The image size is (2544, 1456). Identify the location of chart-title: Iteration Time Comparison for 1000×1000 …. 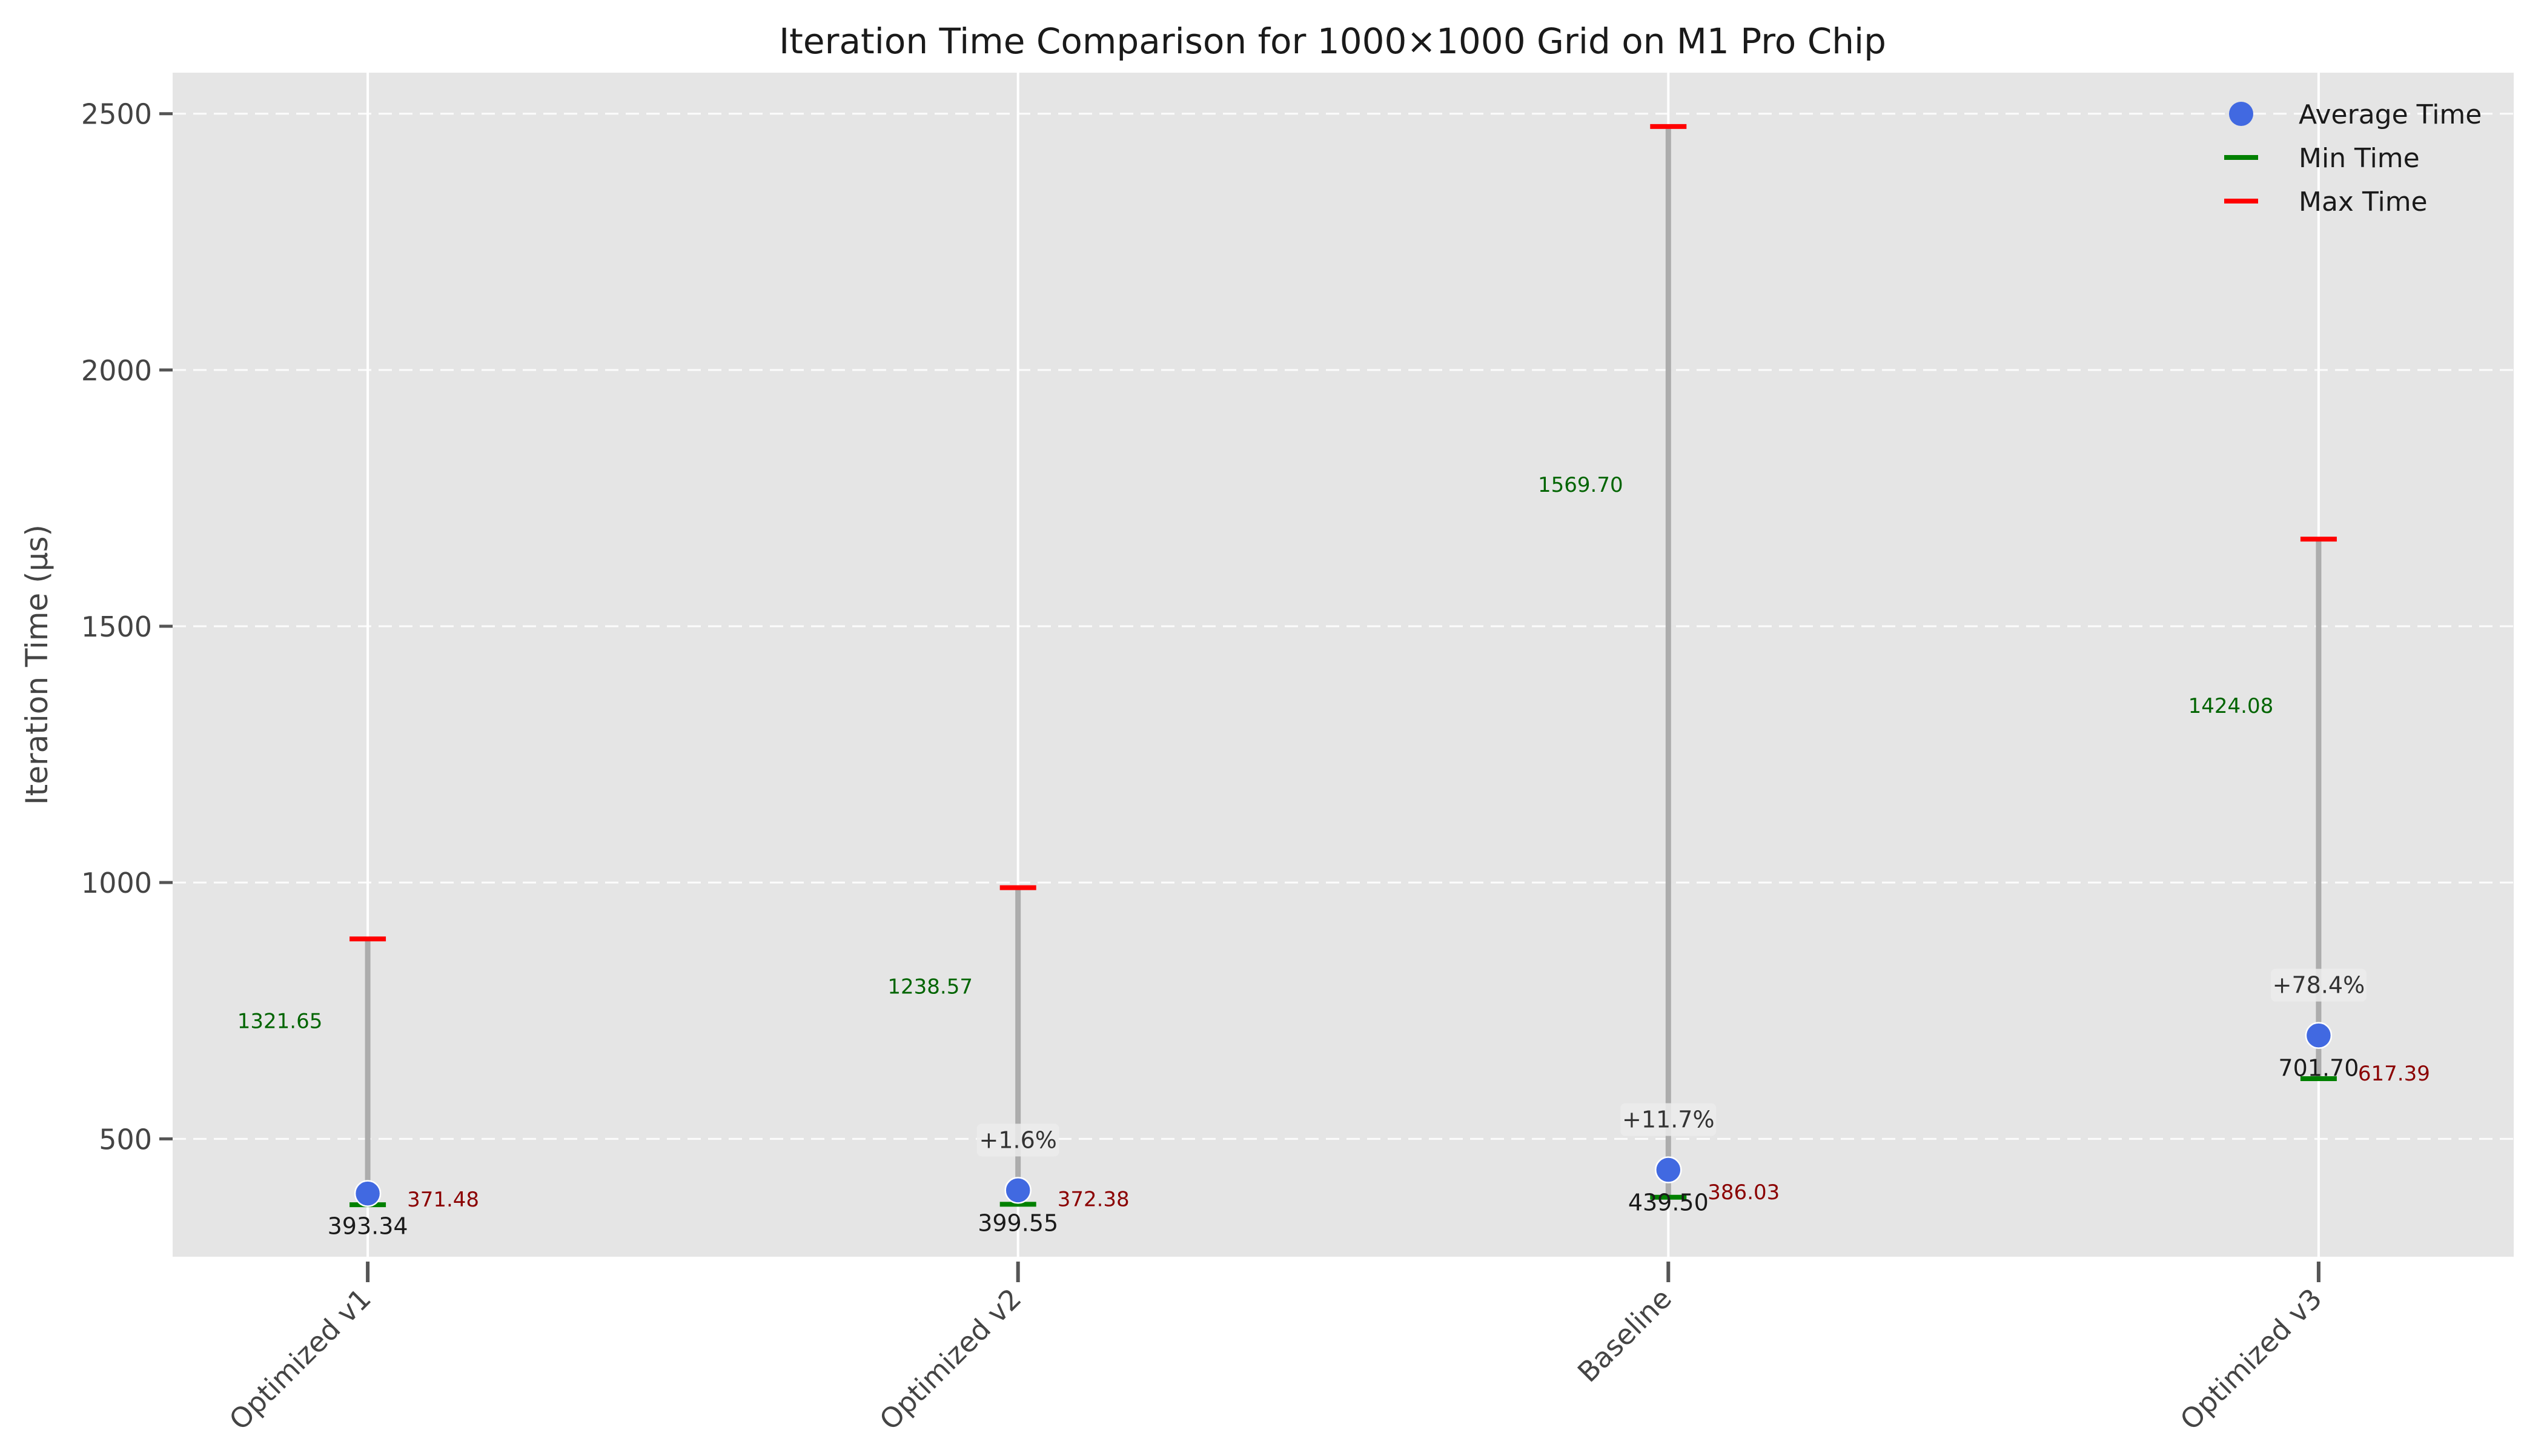
(1332, 41).